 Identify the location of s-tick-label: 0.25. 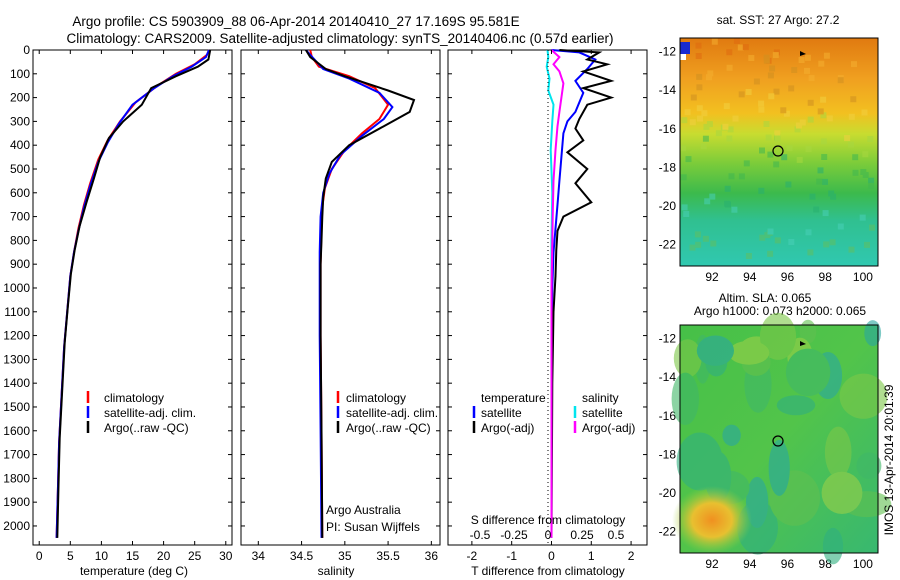
(582, 535).